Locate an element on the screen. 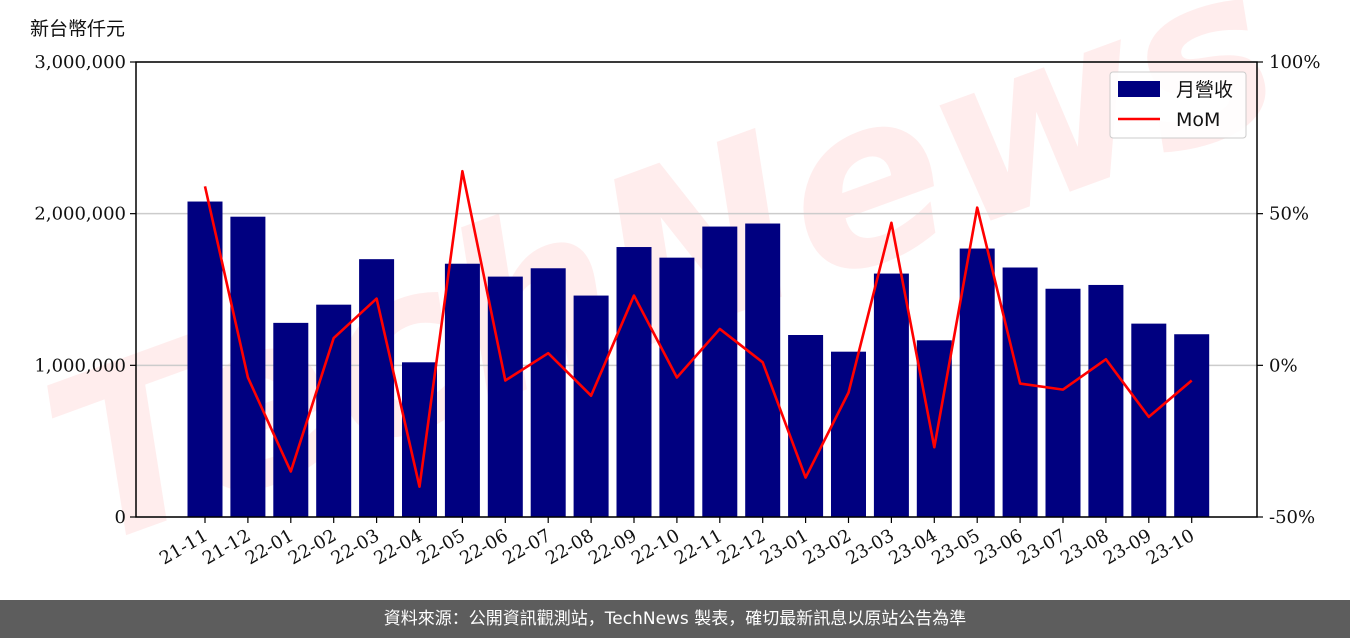 This screenshot has height=638, width=1350. y-right-tick-label: 100% is located at coordinates (1294, 62).